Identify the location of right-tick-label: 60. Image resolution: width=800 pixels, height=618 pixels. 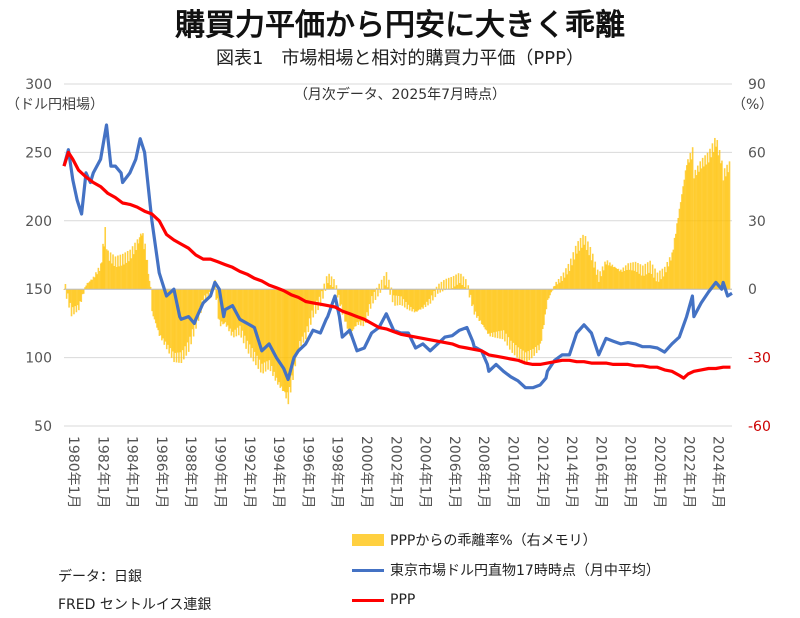
(757, 153).